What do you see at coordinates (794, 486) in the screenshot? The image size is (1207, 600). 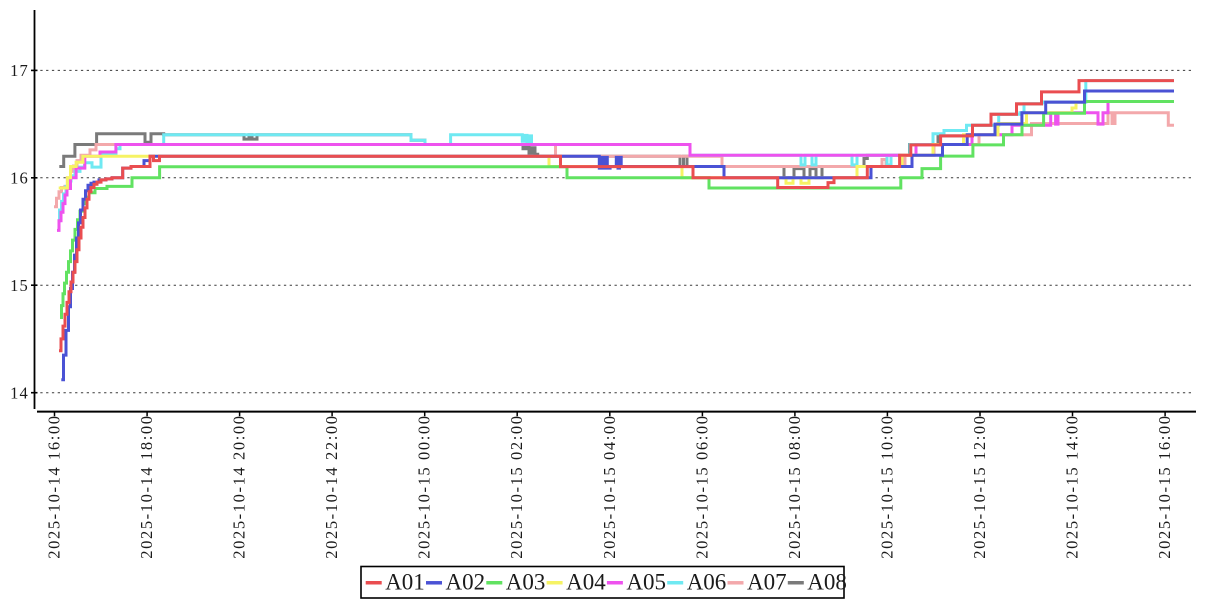 I see `svg-text: 2025-10-15 08:00` at bounding box center [794, 486].